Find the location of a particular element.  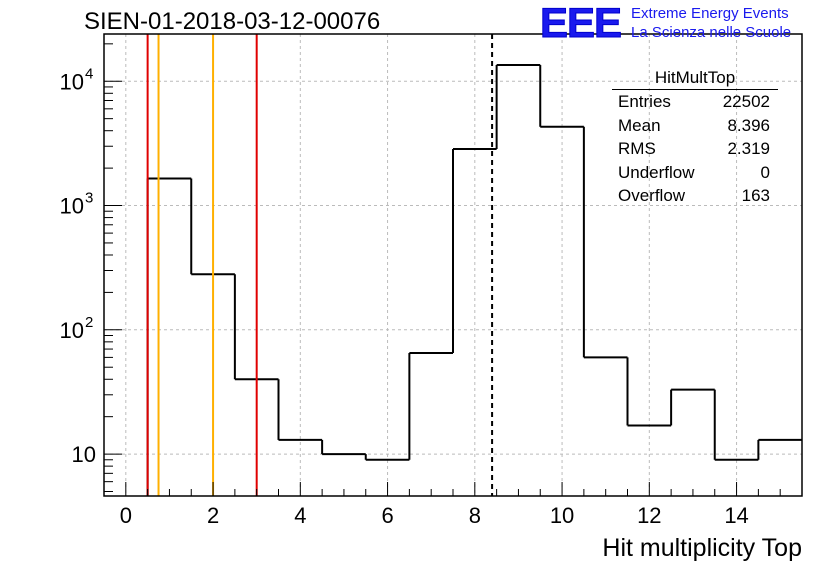

stats-value: 0 is located at coordinates (765, 172).